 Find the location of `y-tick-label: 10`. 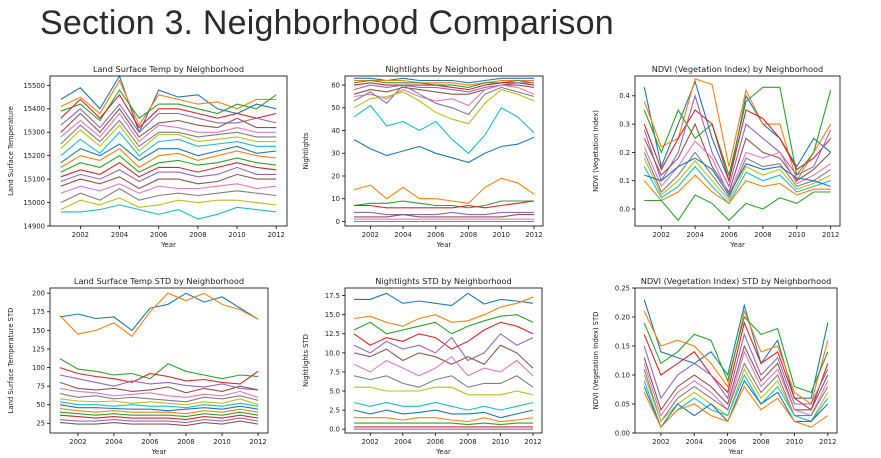

y-tick-label: 10 is located at coordinates (335, 199).